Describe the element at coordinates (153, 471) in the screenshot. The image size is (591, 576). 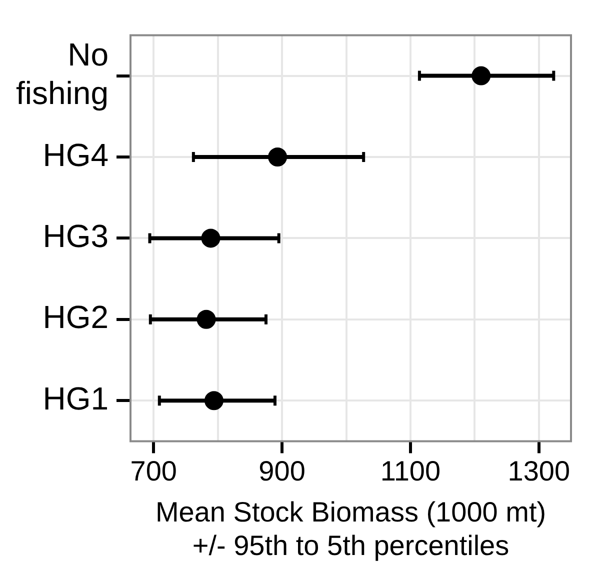
I see `x-tick-label: 700` at that location.